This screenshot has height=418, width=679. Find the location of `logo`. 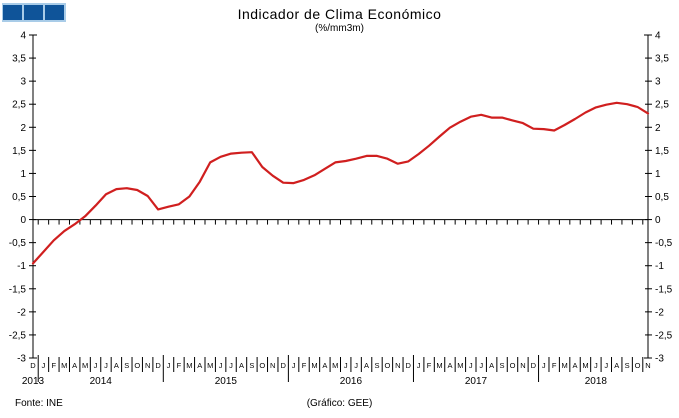

logo is located at coordinates (34, 12).